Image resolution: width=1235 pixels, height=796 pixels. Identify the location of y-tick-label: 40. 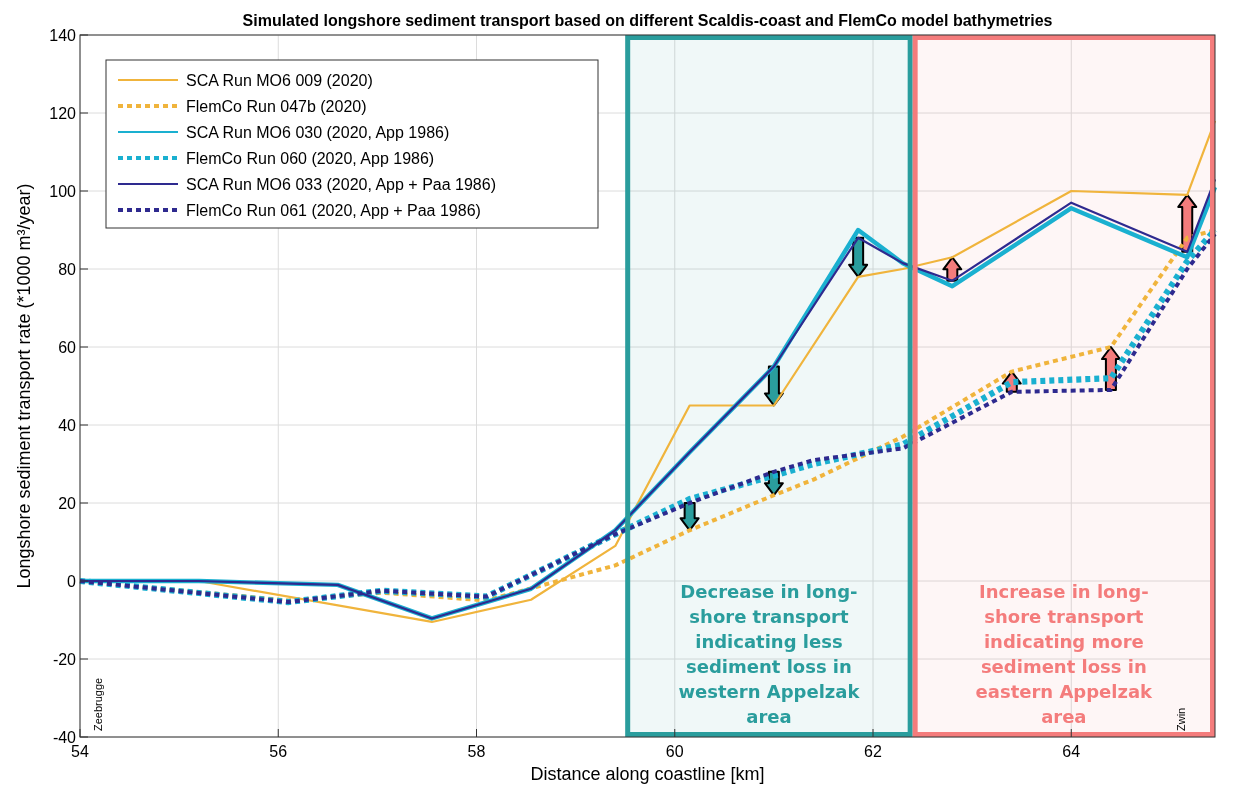
(67, 425).